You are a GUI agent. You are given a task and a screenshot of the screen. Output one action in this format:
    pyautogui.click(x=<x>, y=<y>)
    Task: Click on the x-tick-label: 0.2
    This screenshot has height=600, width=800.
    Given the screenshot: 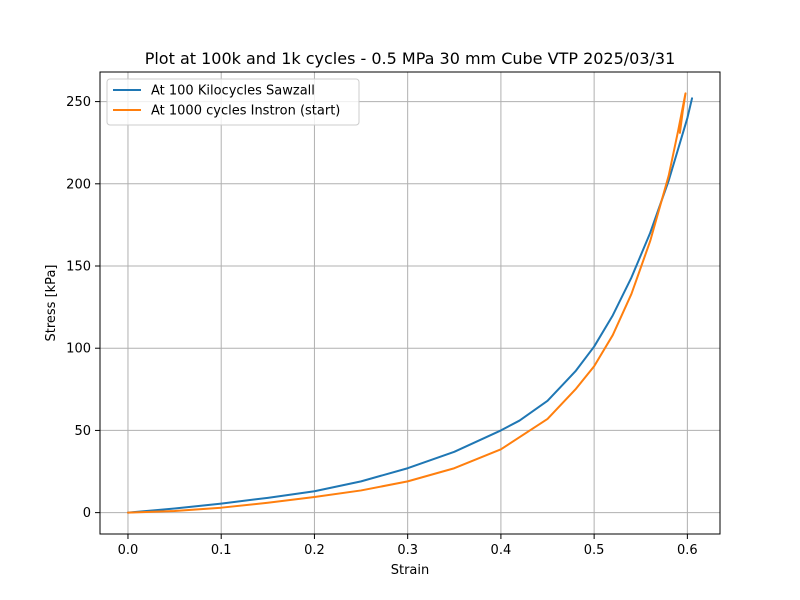 What is the action you would take?
    pyautogui.click(x=314, y=550)
    